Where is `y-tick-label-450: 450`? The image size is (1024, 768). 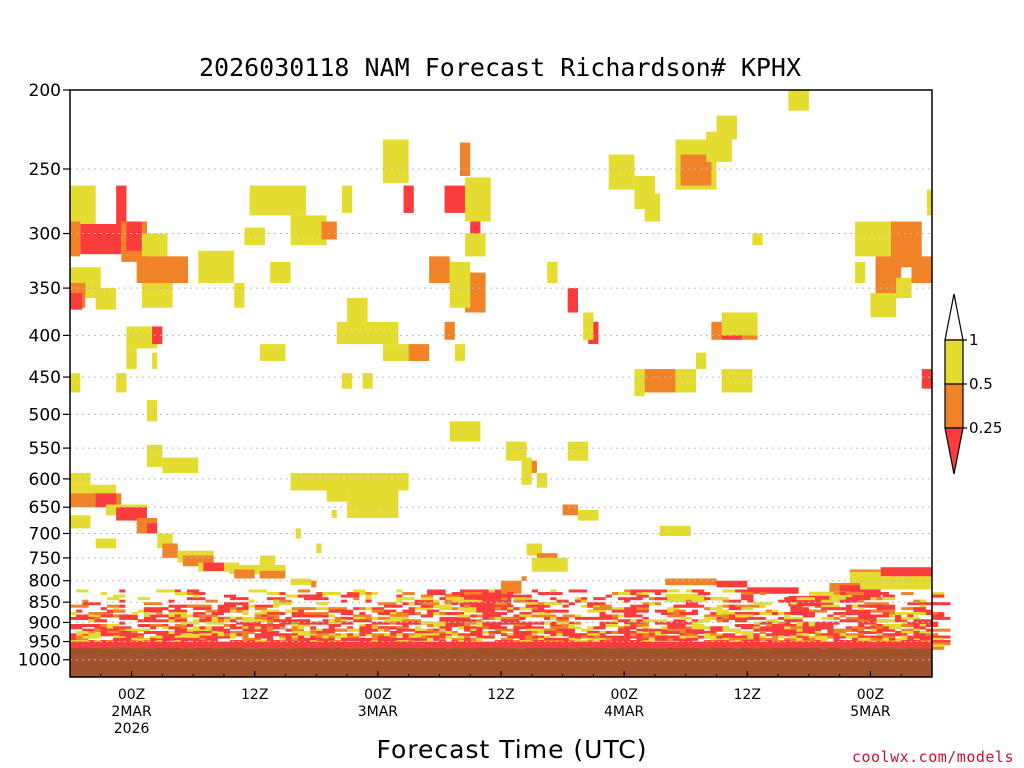
y-tick-label-450: 450 is located at coordinates (45, 378).